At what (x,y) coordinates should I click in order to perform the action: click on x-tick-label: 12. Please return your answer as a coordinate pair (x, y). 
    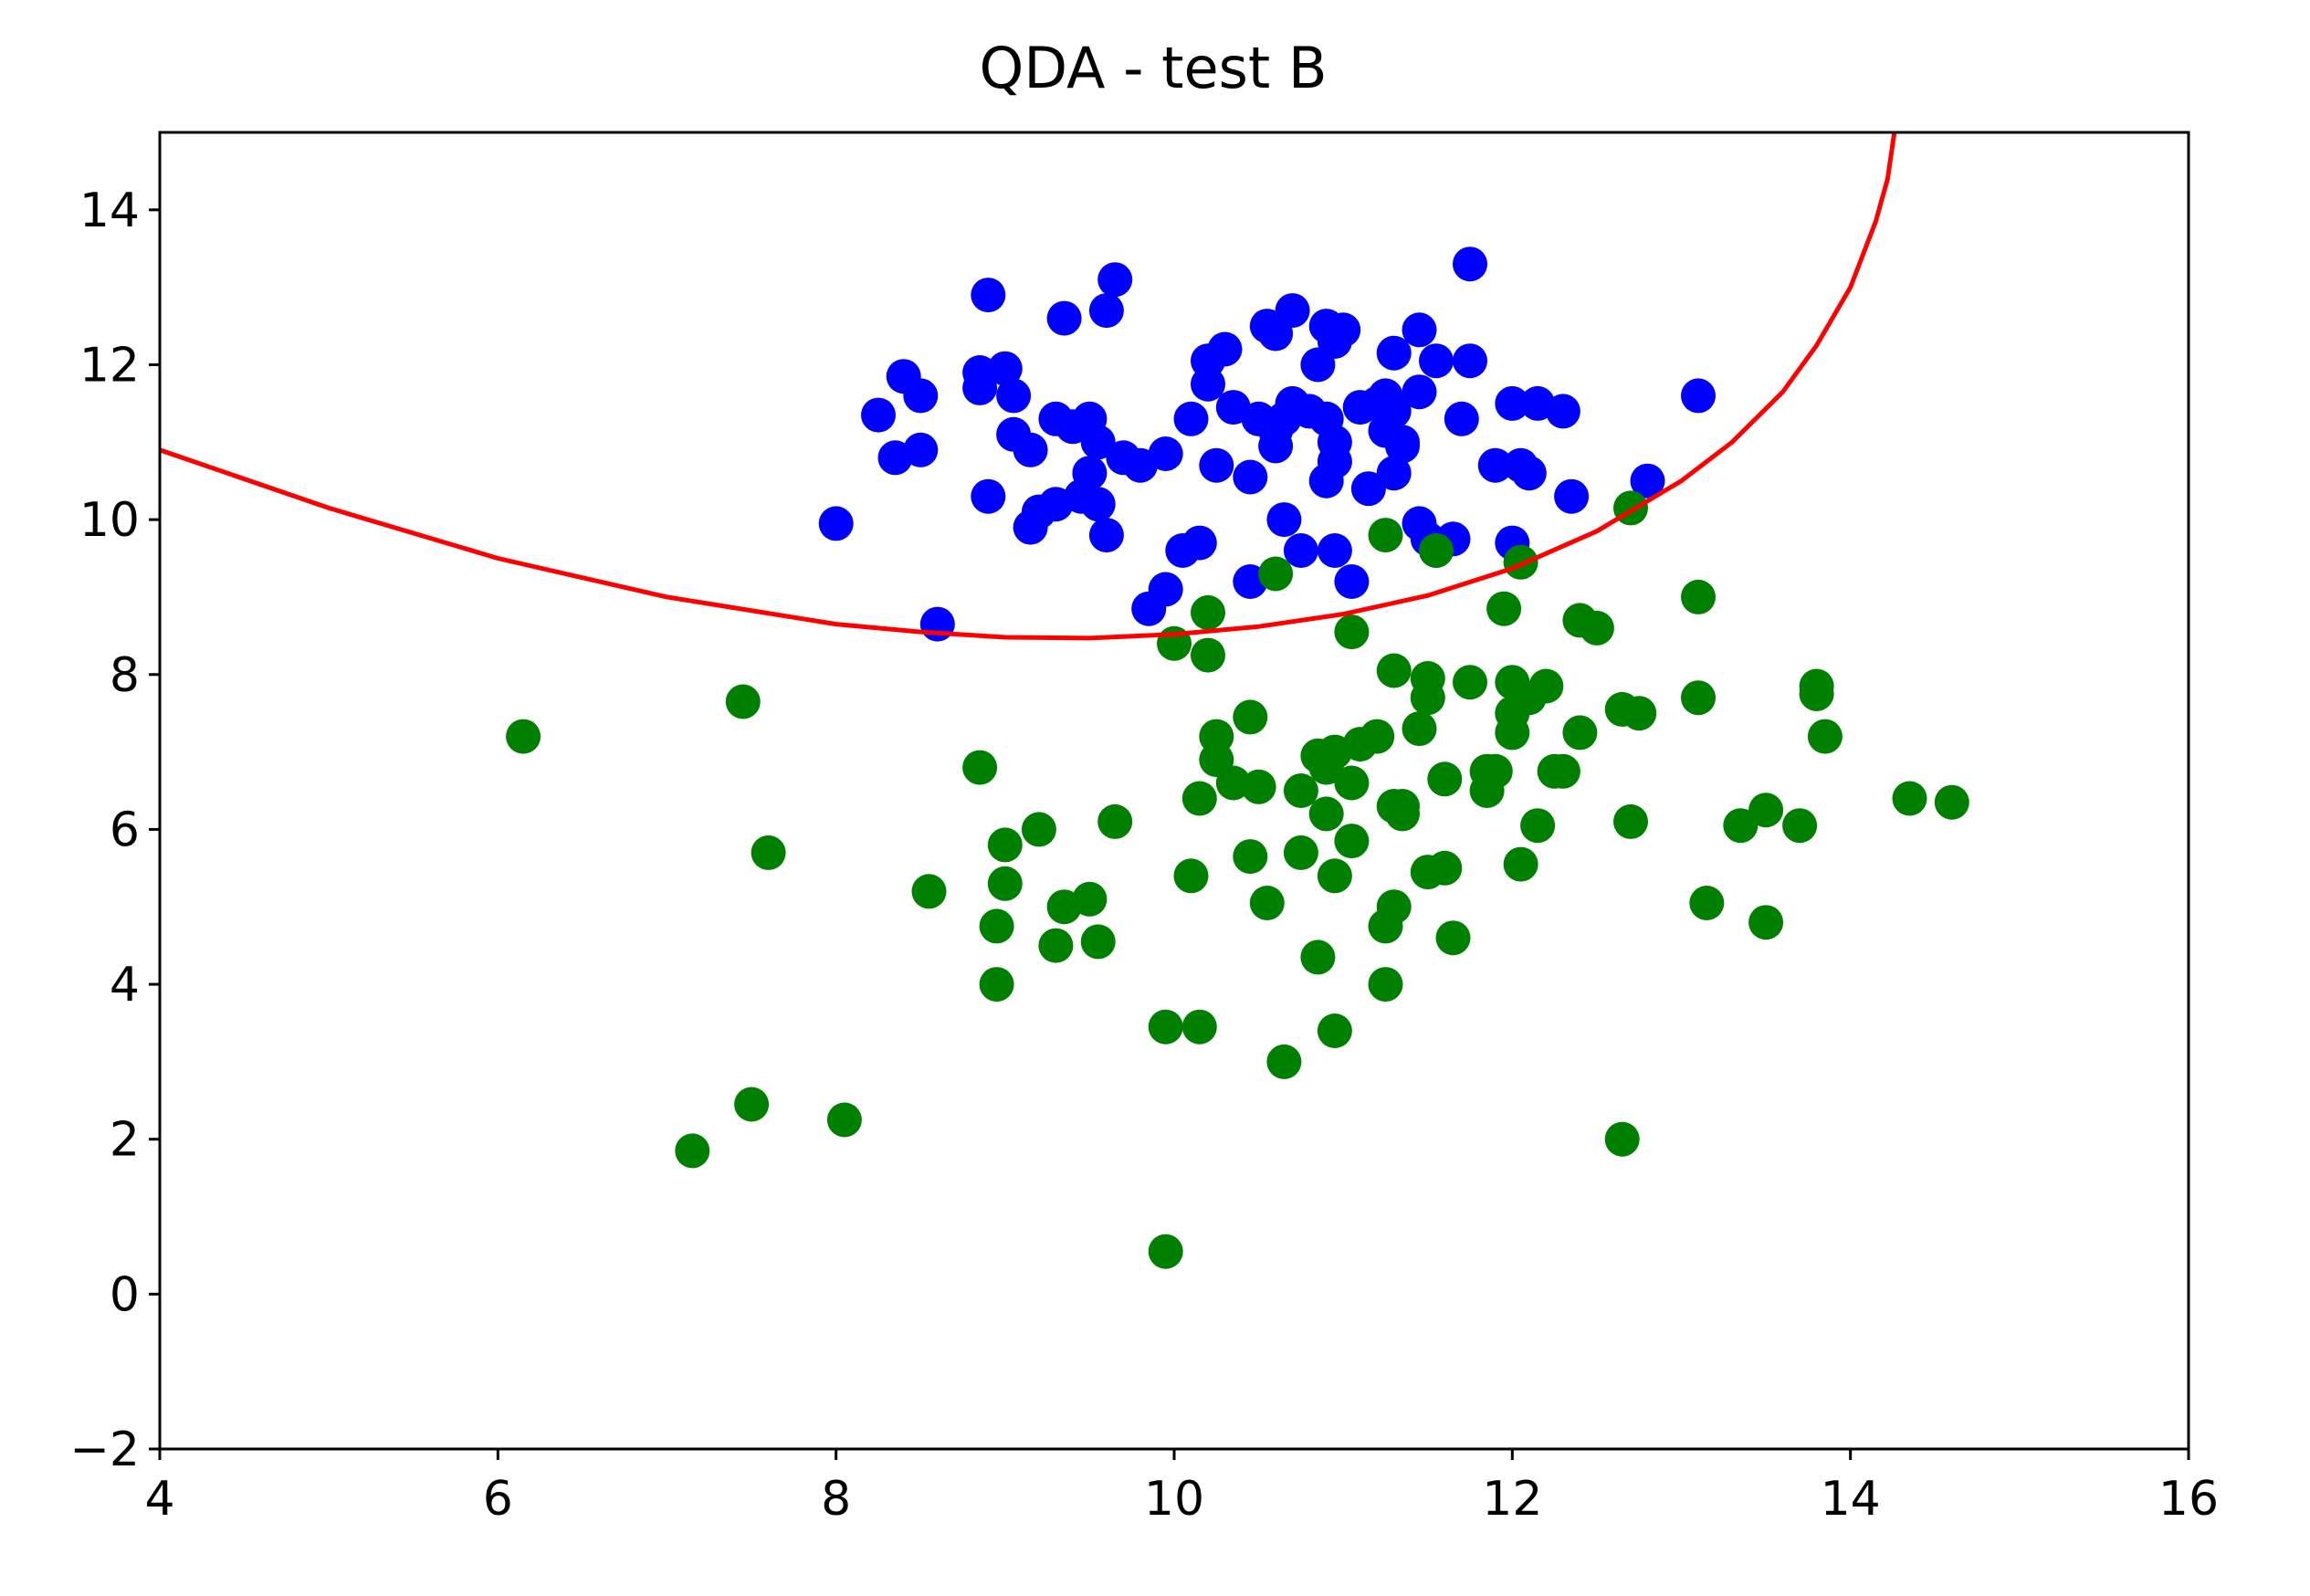
    Looking at the image, I should click on (1512, 1500).